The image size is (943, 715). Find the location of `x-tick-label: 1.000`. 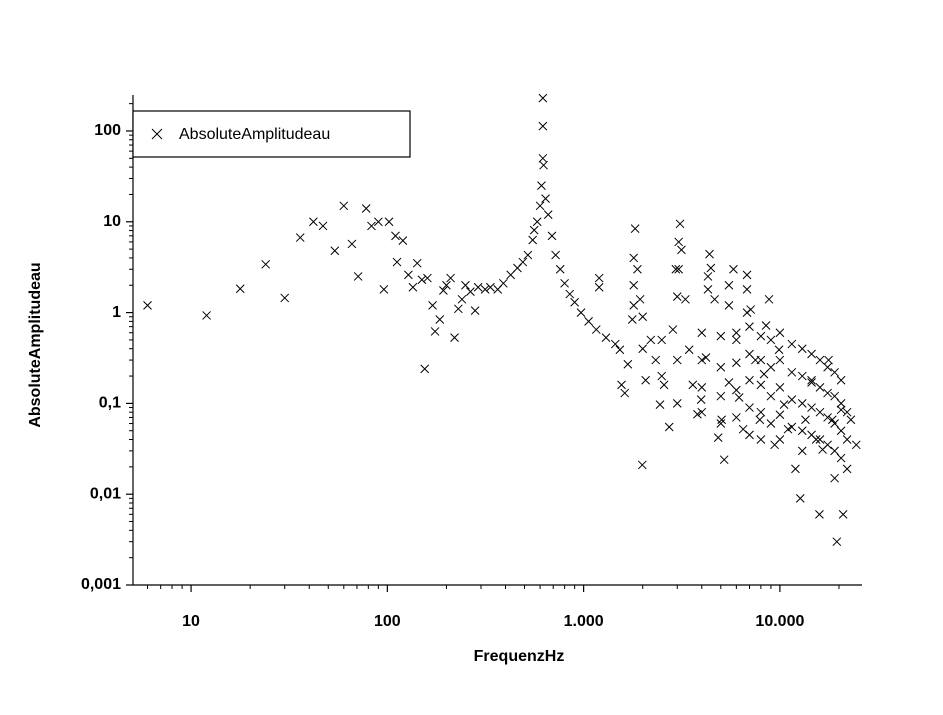

x-tick-label: 1.000 is located at coordinates (584, 621).